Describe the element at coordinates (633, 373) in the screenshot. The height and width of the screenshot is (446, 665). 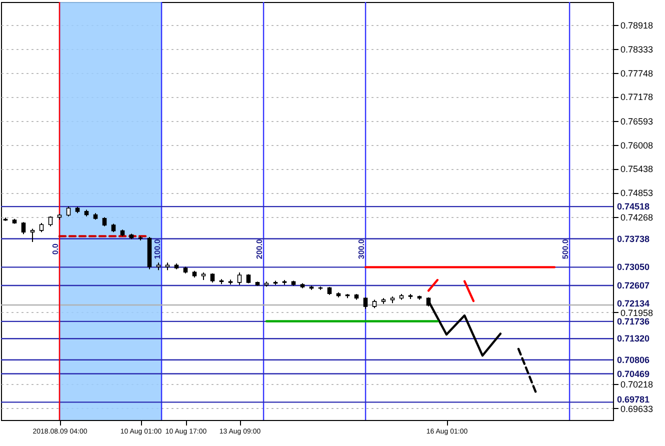
I see `ref-line-label: 0.70469` at that location.